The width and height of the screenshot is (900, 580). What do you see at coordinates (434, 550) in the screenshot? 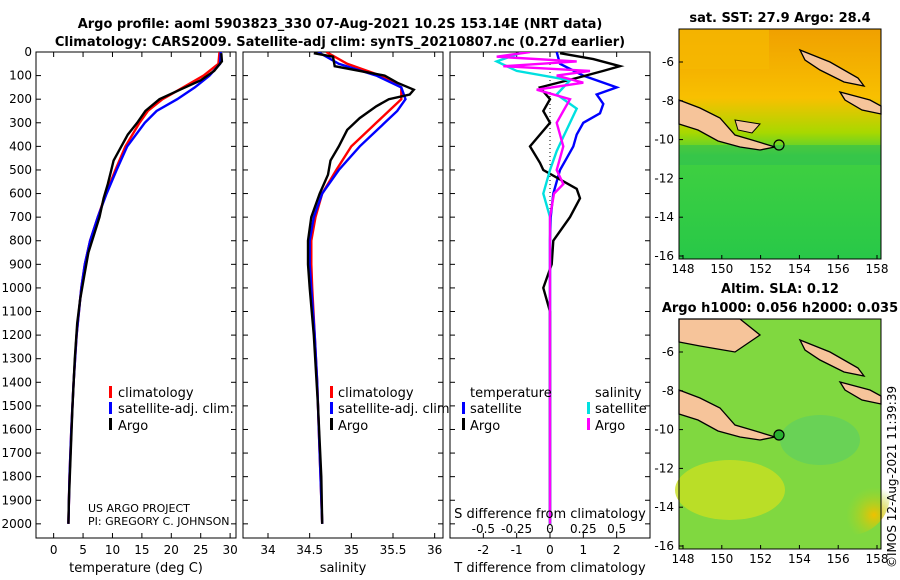
I see `x-tick-label: 36` at bounding box center [434, 550].